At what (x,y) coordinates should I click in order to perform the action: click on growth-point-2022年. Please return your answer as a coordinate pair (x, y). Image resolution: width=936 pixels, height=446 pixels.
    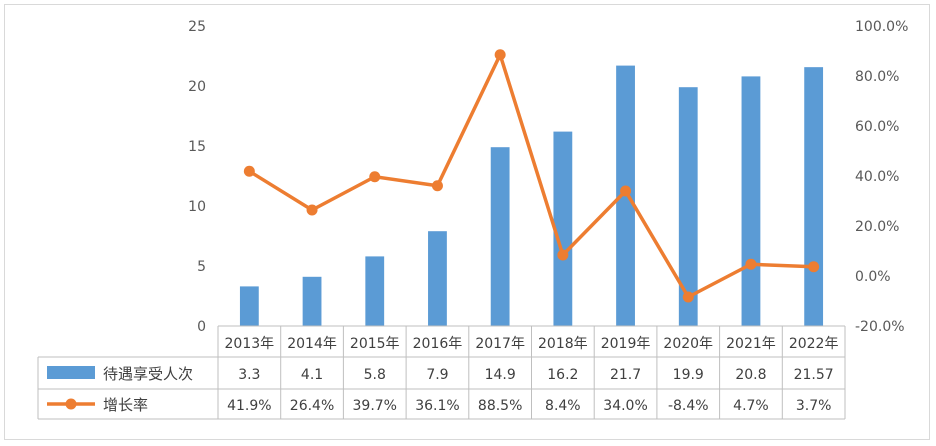
    Looking at the image, I should click on (814, 267).